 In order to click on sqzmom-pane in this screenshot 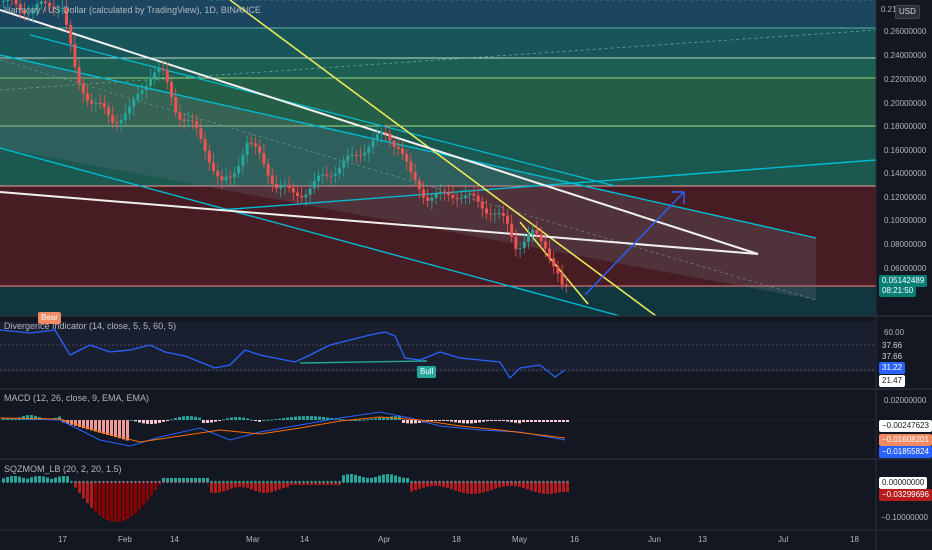, I will do `click(285, 498)`.